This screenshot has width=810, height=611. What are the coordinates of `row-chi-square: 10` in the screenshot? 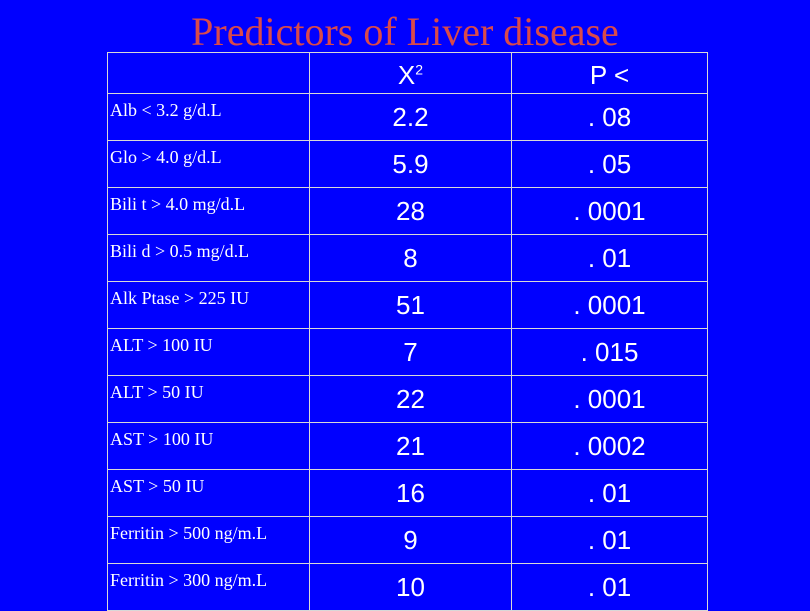 It's located at (410, 587).